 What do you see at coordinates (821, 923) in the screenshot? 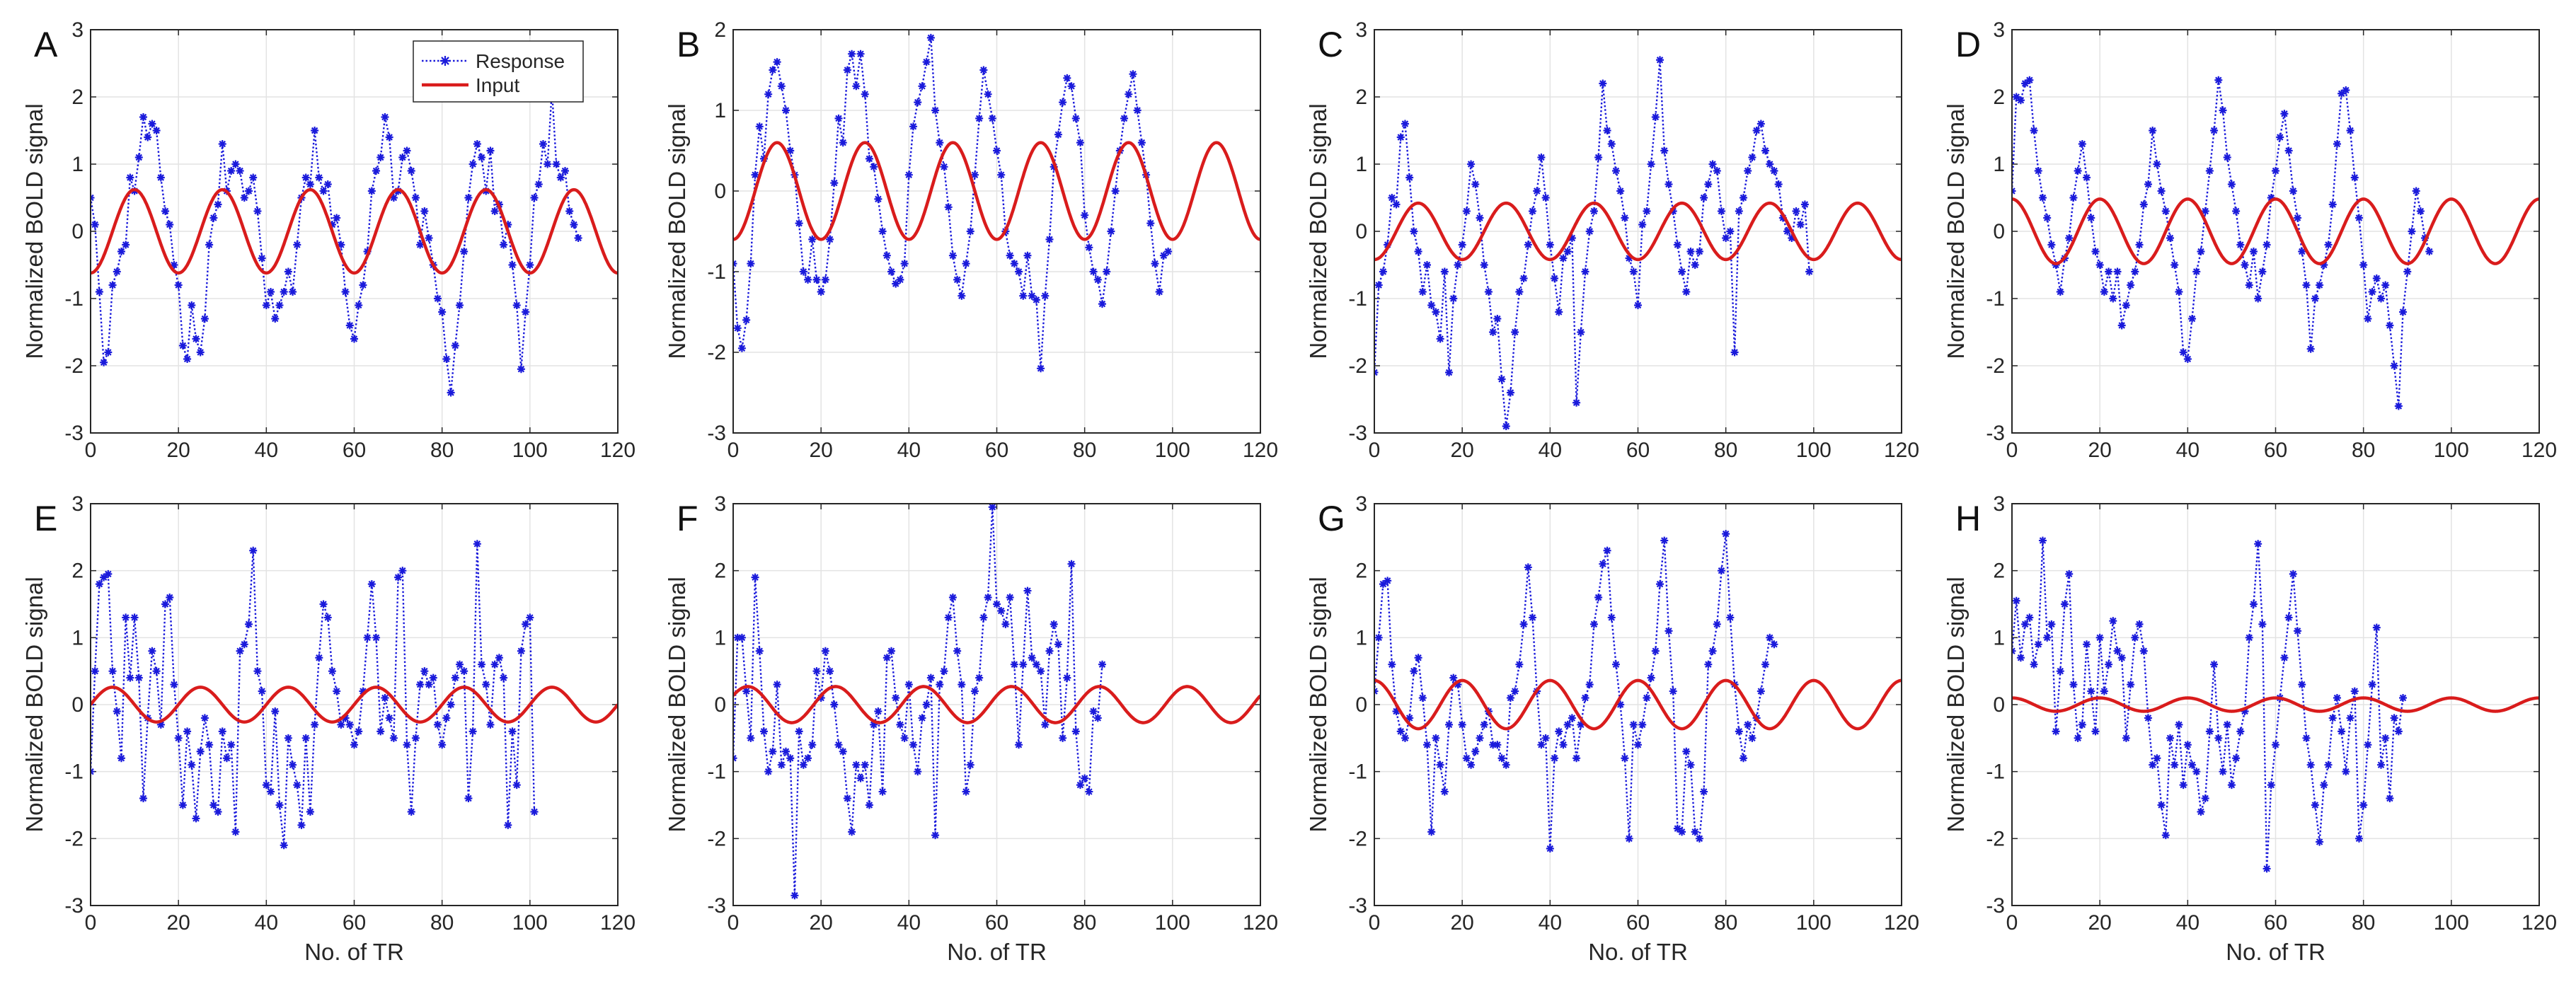
I see `x-tick-label: 20` at bounding box center [821, 923].